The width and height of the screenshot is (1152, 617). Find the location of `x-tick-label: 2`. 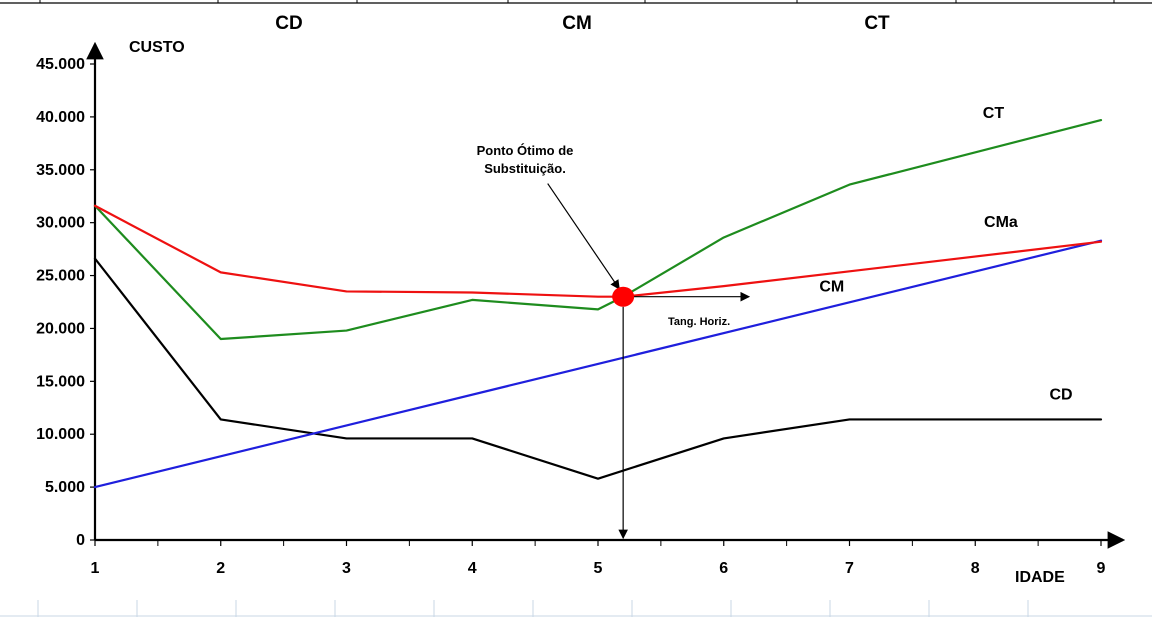

x-tick-label: 2 is located at coordinates (220, 568).